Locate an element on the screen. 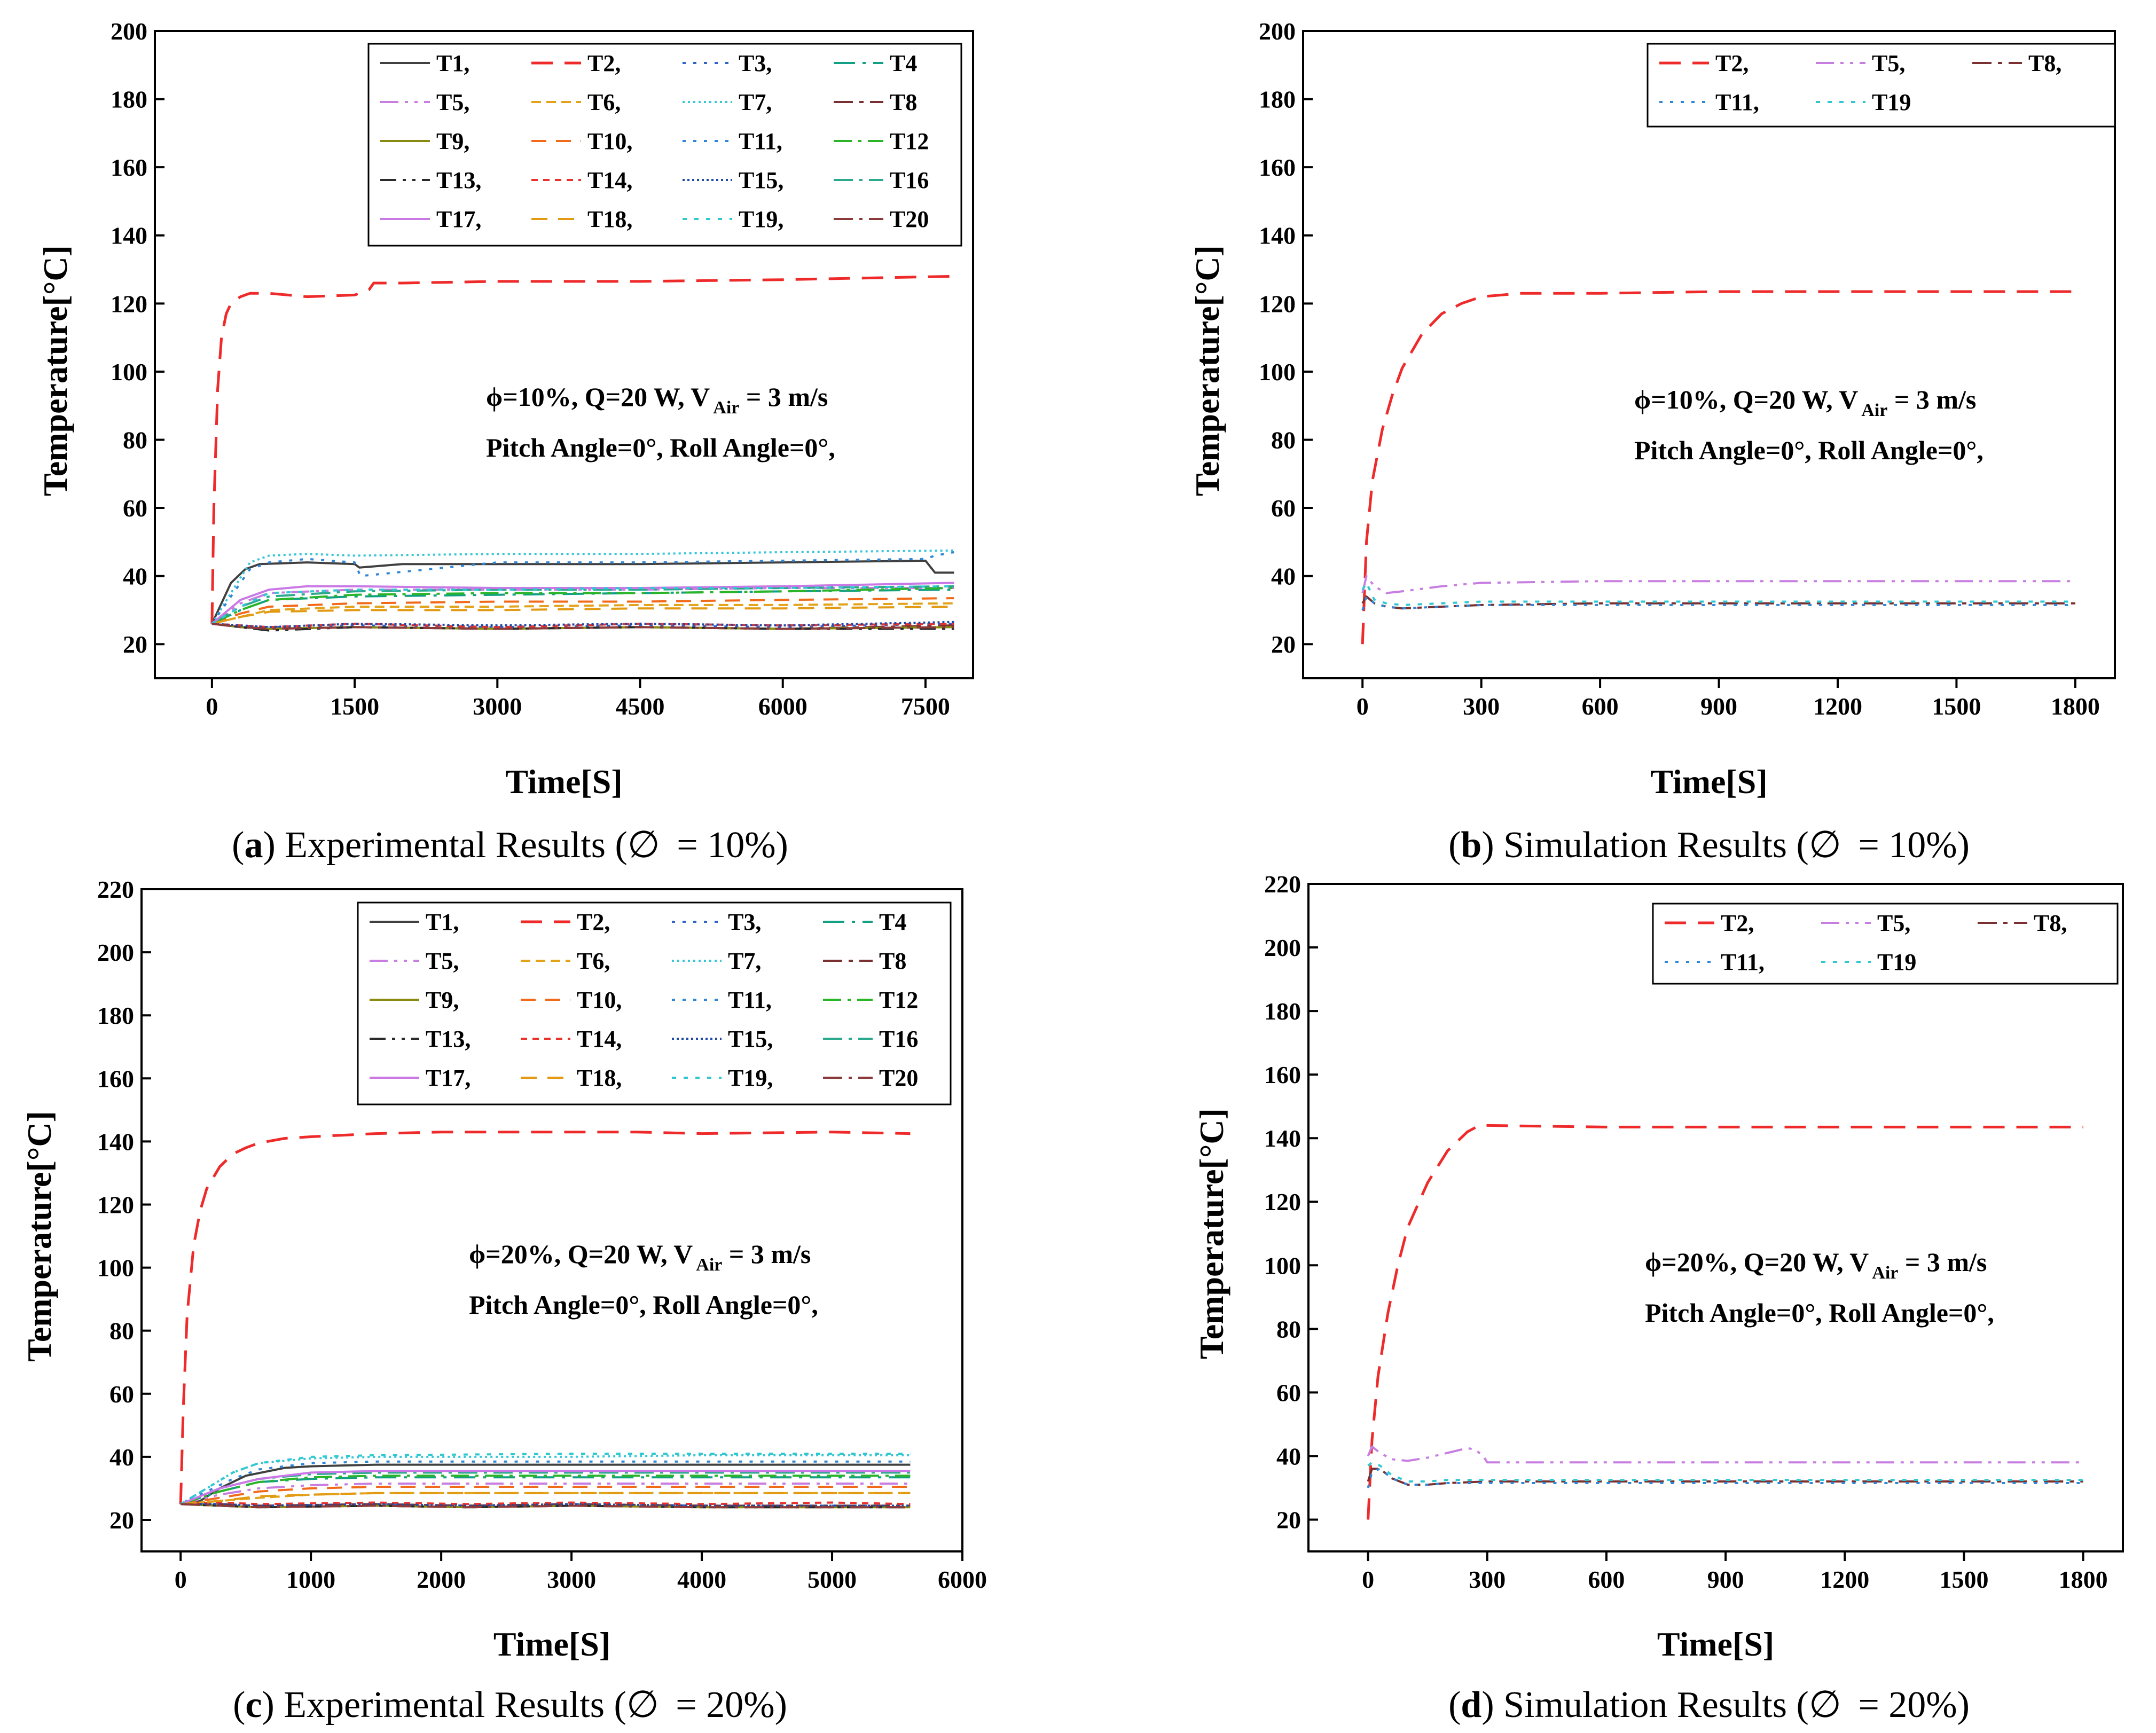 Image resolution: width=2156 pixels, height=1733 pixels. x-tick-label: 4000 is located at coordinates (701, 1579).